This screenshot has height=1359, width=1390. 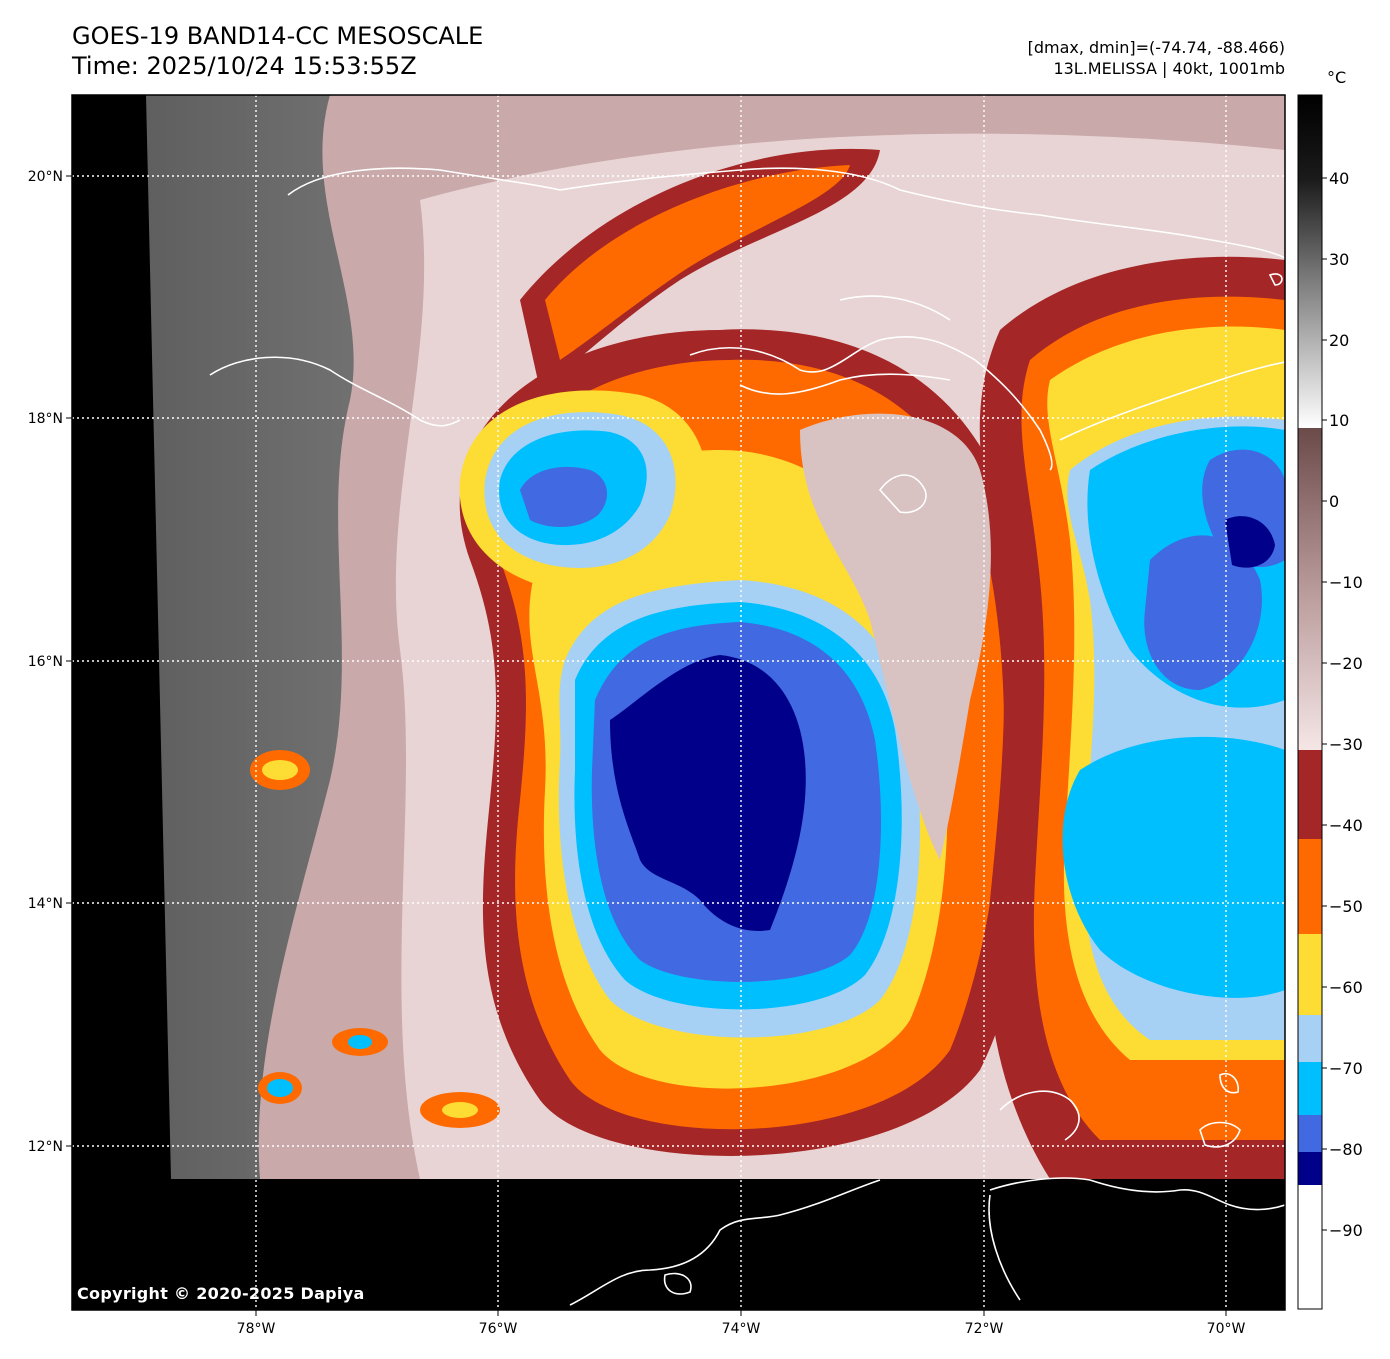 What do you see at coordinates (1334, 501) in the screenshot?
I see `colorbar-tick-label: 0` at bounding box center [1334, 501].